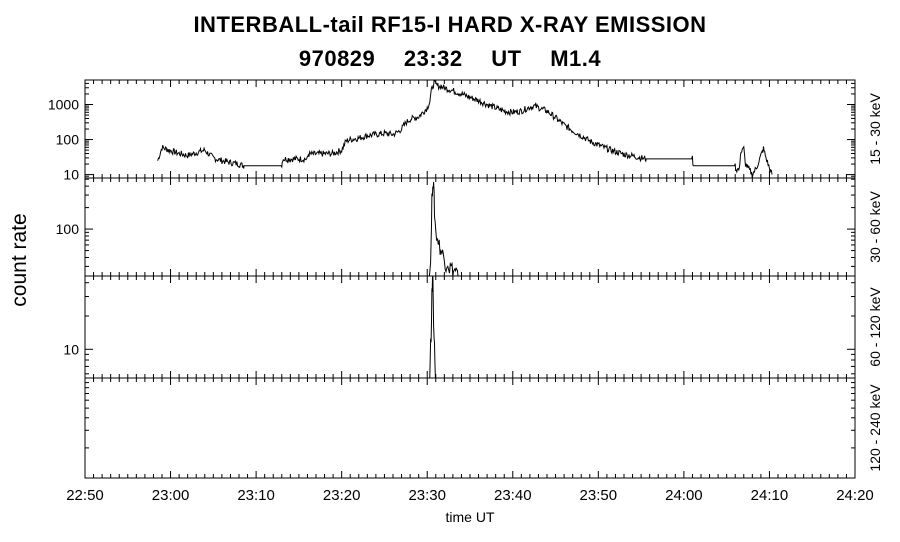 The height and width of the screenshot is (542, 900). What do you see at coordinates (599, 495) in the screenshot?
I see `x-tick-label: 23:50` at bounding box center [599, 495].